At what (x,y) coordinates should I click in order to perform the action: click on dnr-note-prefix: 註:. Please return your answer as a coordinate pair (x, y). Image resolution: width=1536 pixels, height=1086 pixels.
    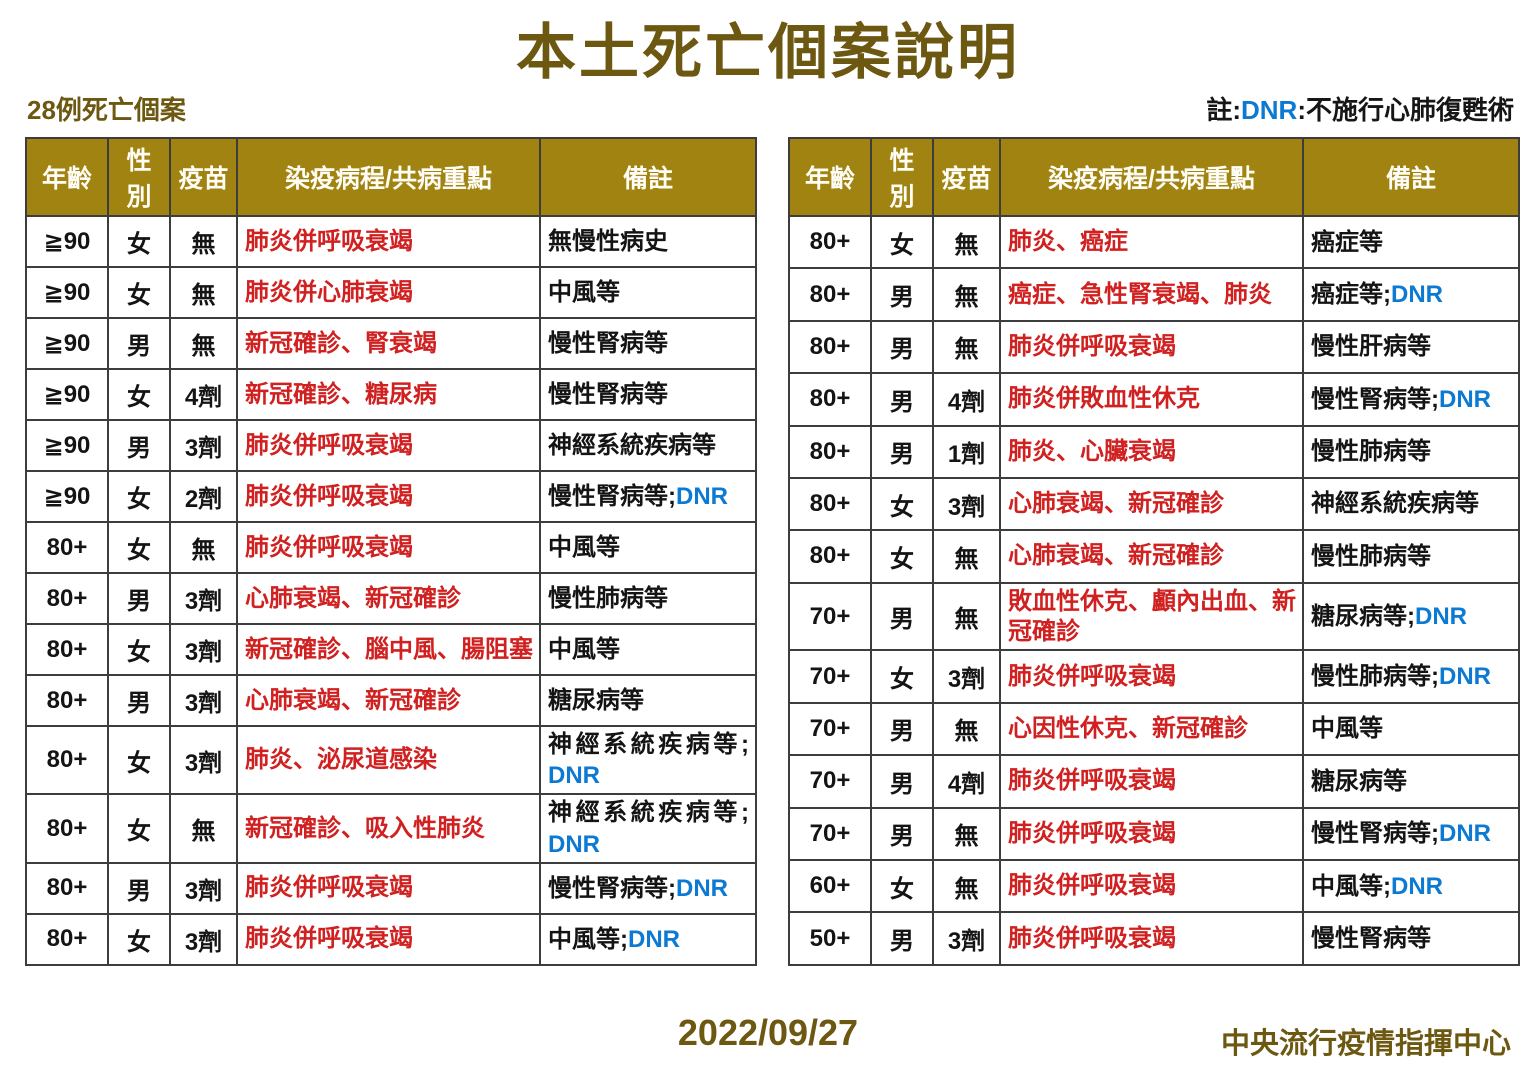
    Looking at the image, I should click on (1223, 110).